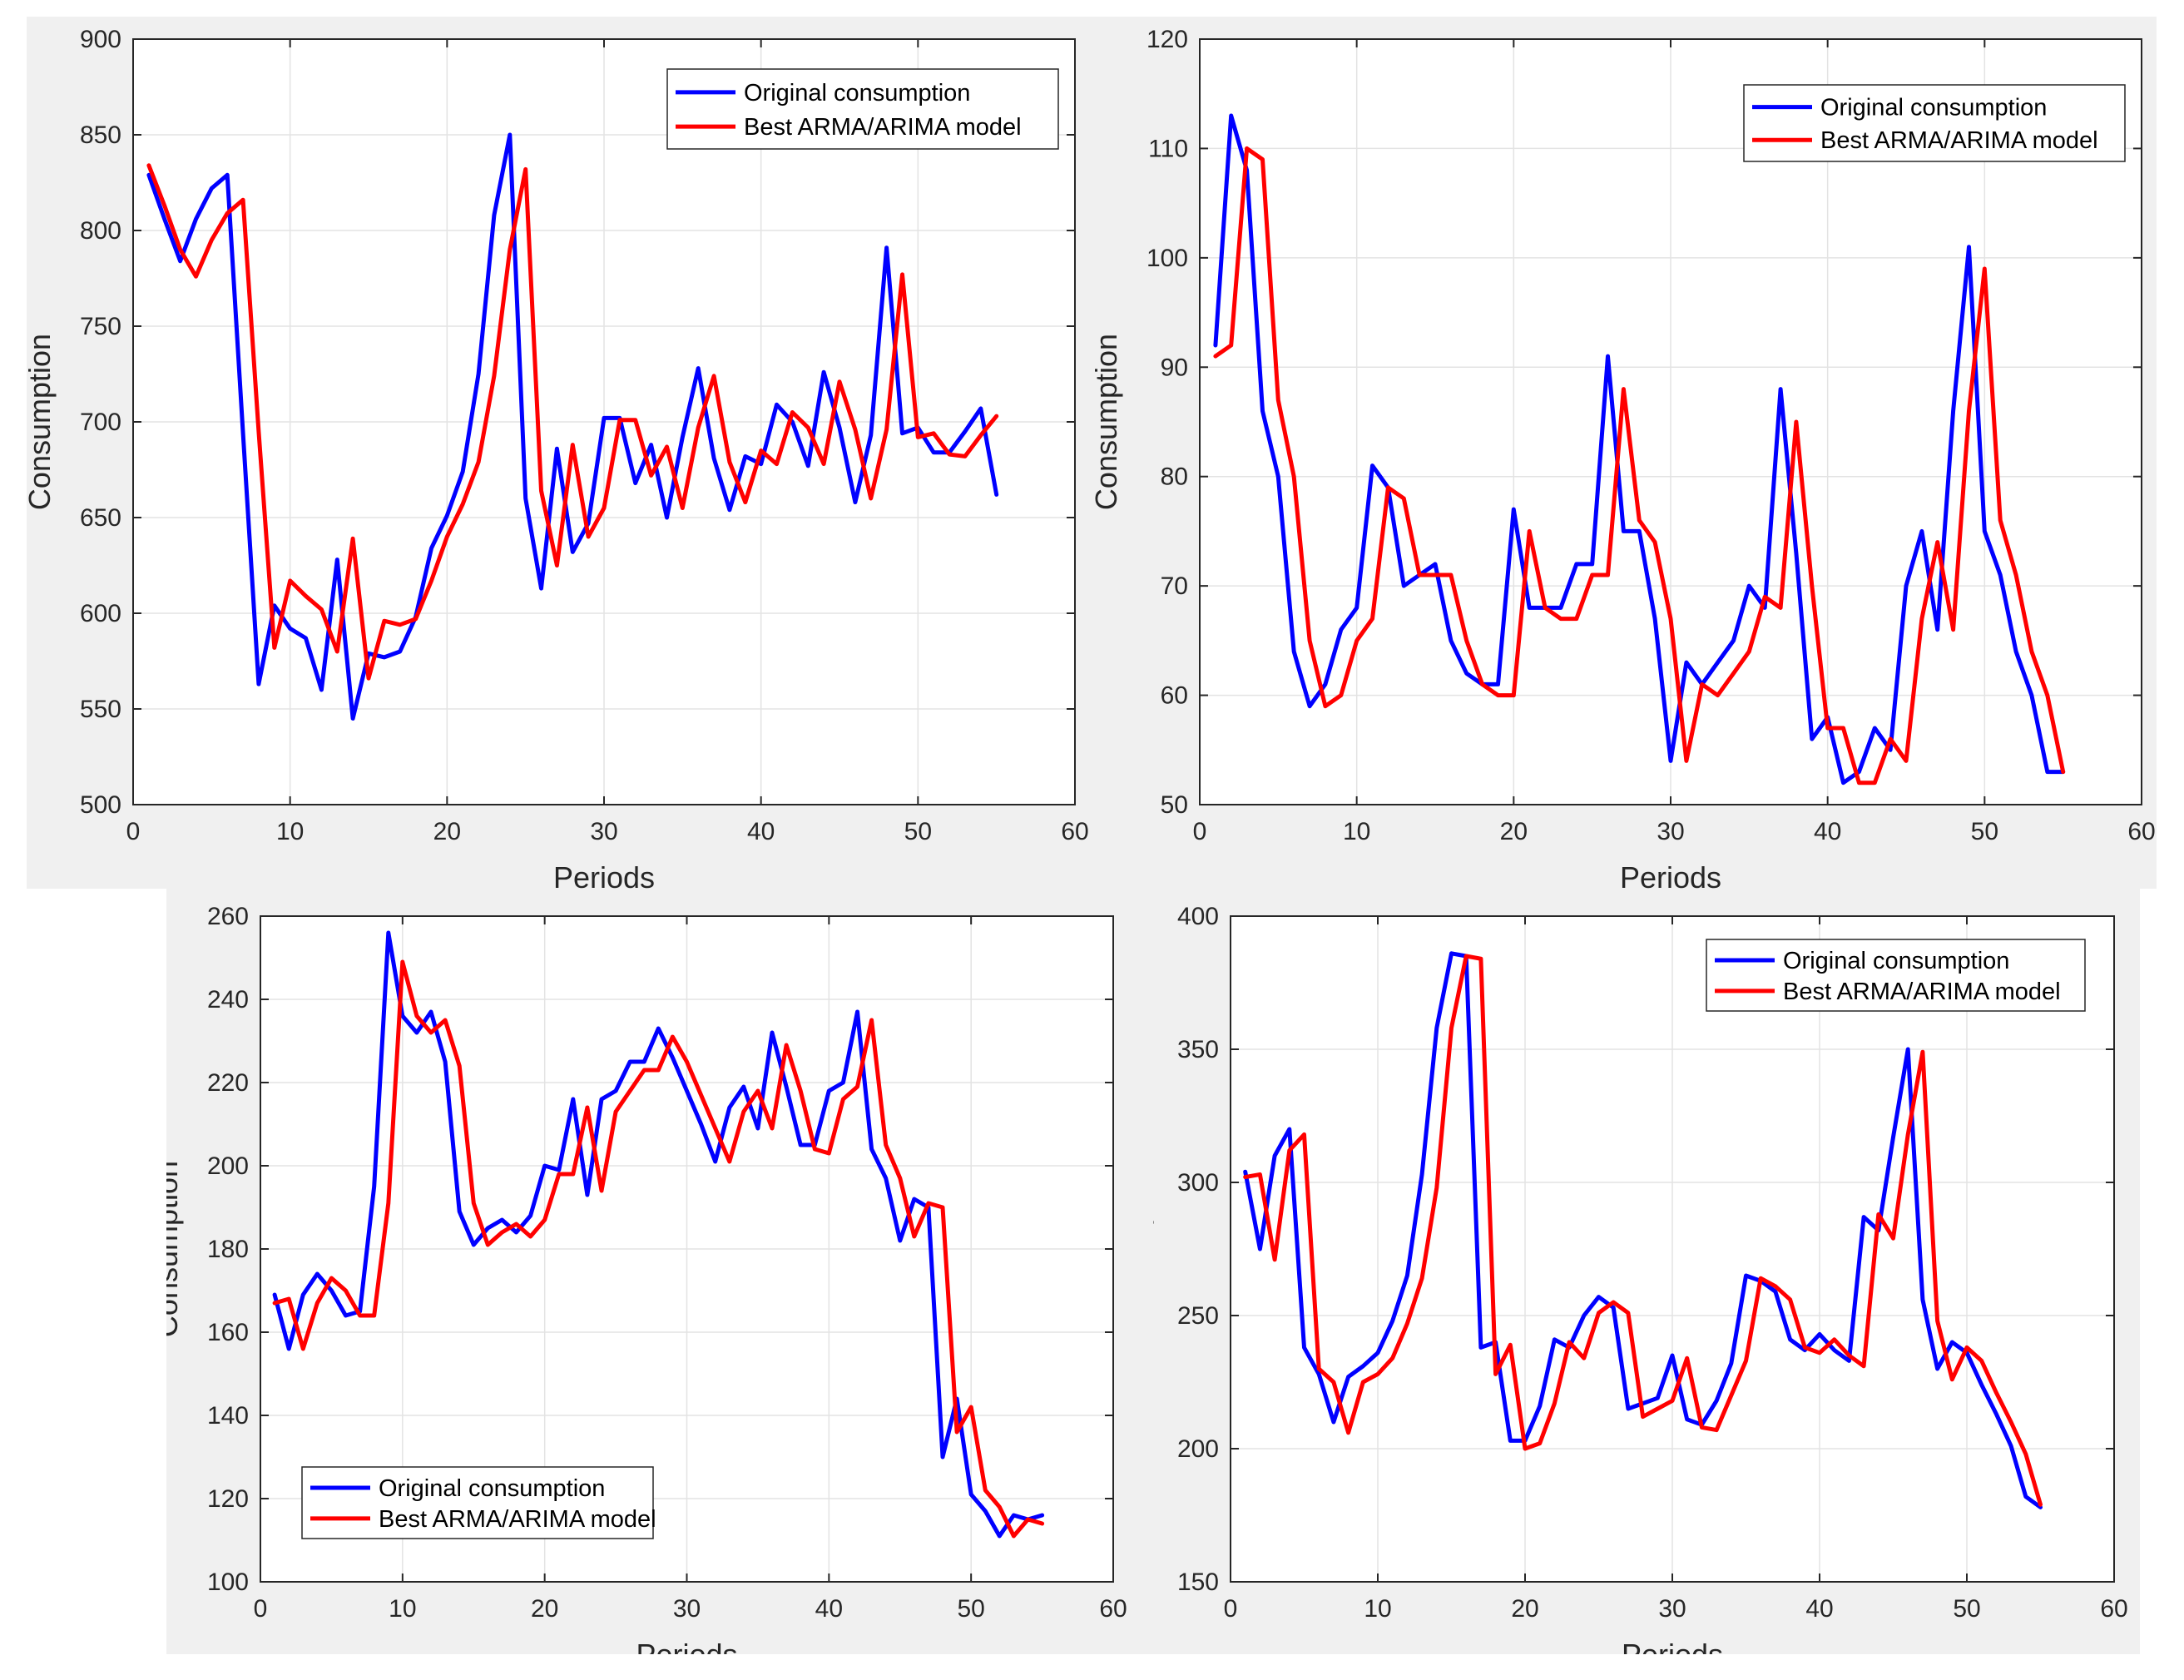 The width and height of the screenshot is (2184, 1680). I want to click on y-tick-label: 160, so click(228, 1332).